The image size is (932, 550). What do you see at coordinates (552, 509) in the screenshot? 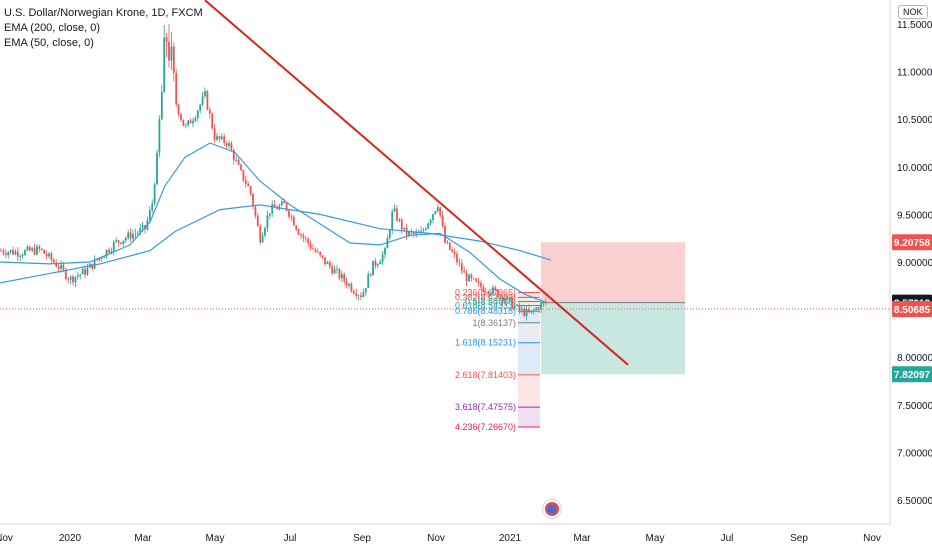
I see `event-flag-icon` at bounding box center [552, 509].